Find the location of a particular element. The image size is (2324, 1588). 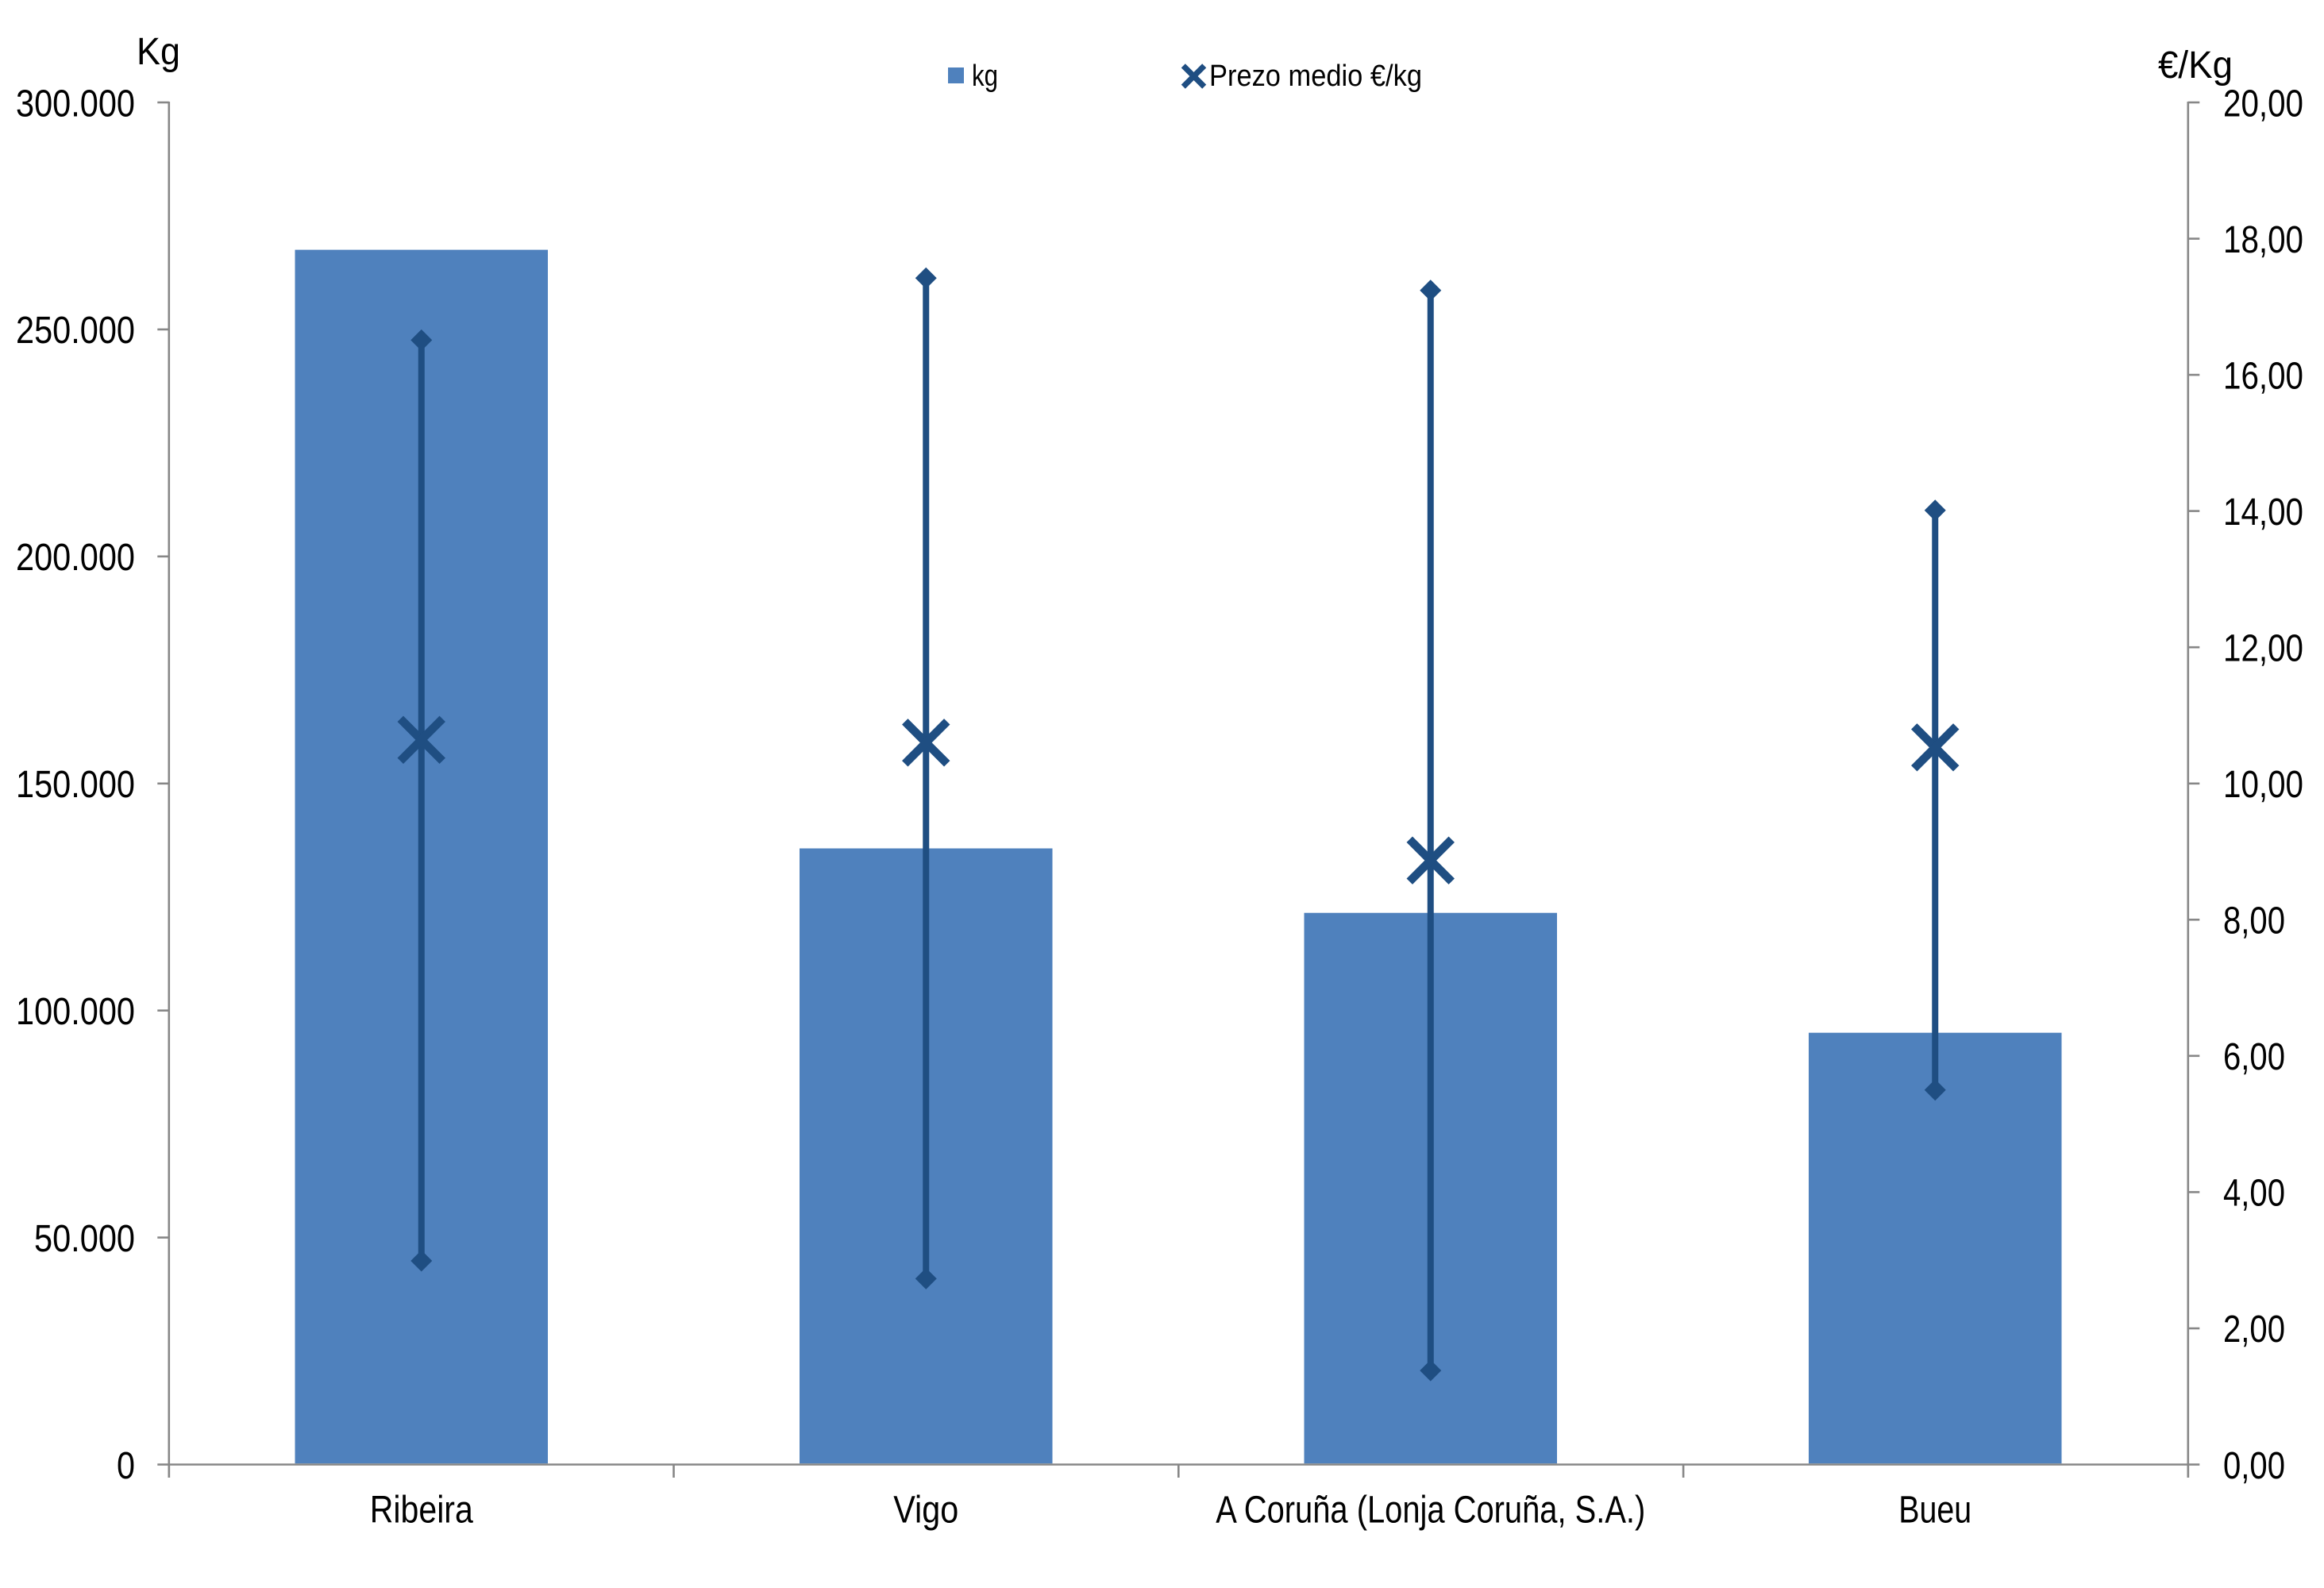

svg-text: Vigo is located at coordinates (925, 1511).